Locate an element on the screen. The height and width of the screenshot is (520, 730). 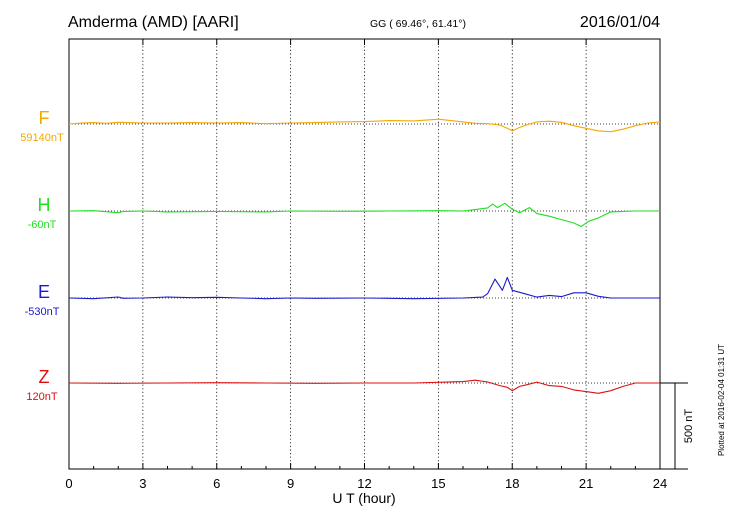
series-baseline-Z: 120nT is located at coordinates (41, 397).